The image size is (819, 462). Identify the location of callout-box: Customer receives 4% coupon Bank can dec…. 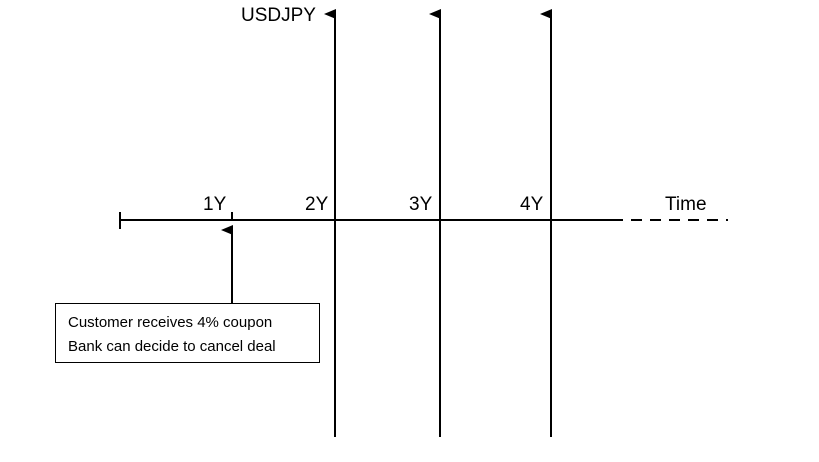
(187, 333).